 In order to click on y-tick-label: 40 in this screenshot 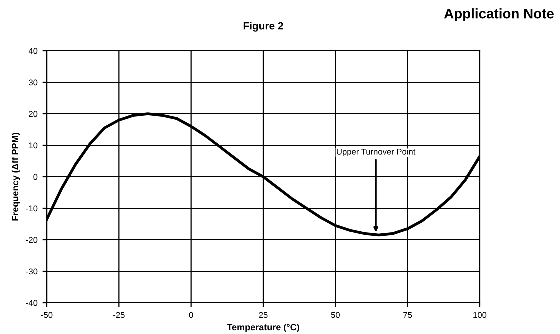, I will do `click(33, 51)`.